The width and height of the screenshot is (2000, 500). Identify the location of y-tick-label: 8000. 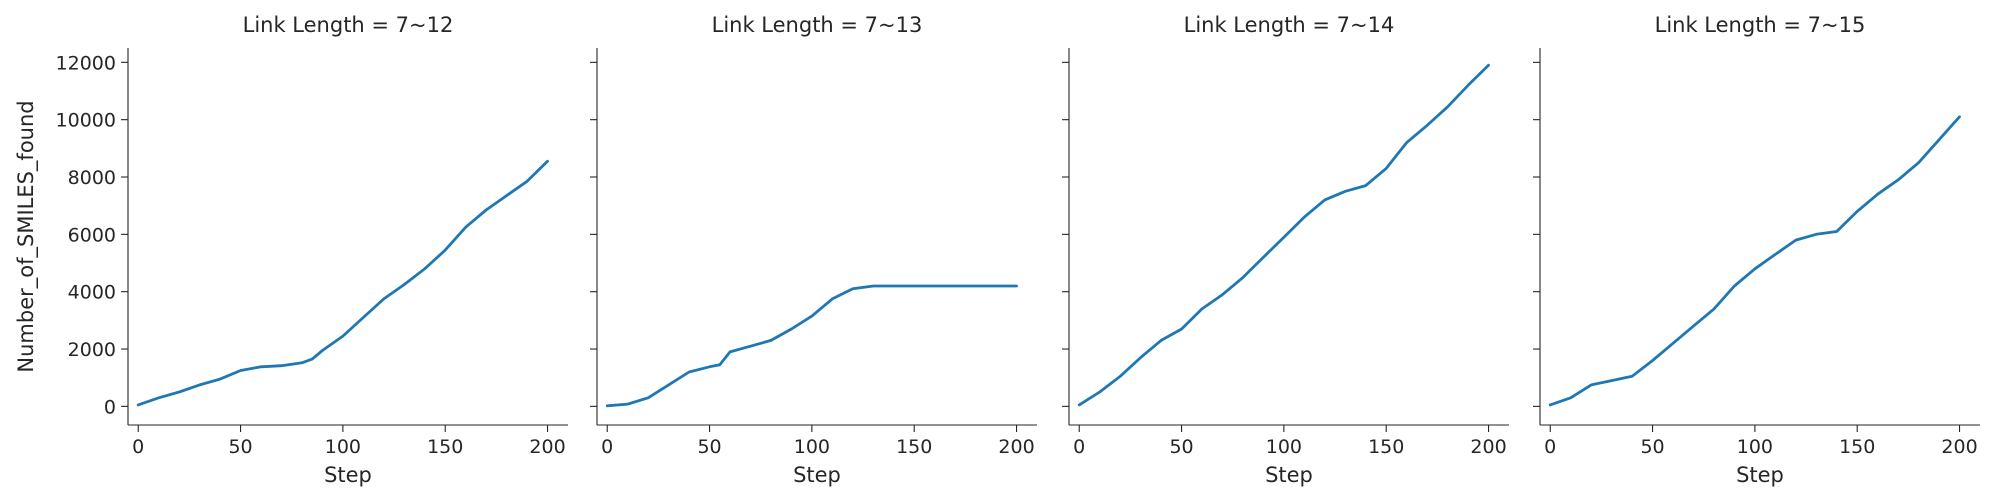
(92, 178).